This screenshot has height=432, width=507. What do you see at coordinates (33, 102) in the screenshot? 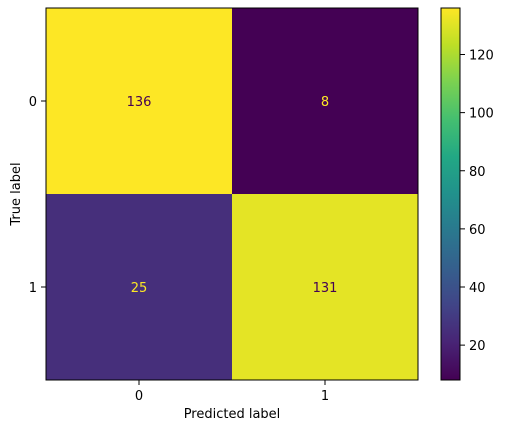
I see `y-tick-label: 0` at bounding box center [33, 102].